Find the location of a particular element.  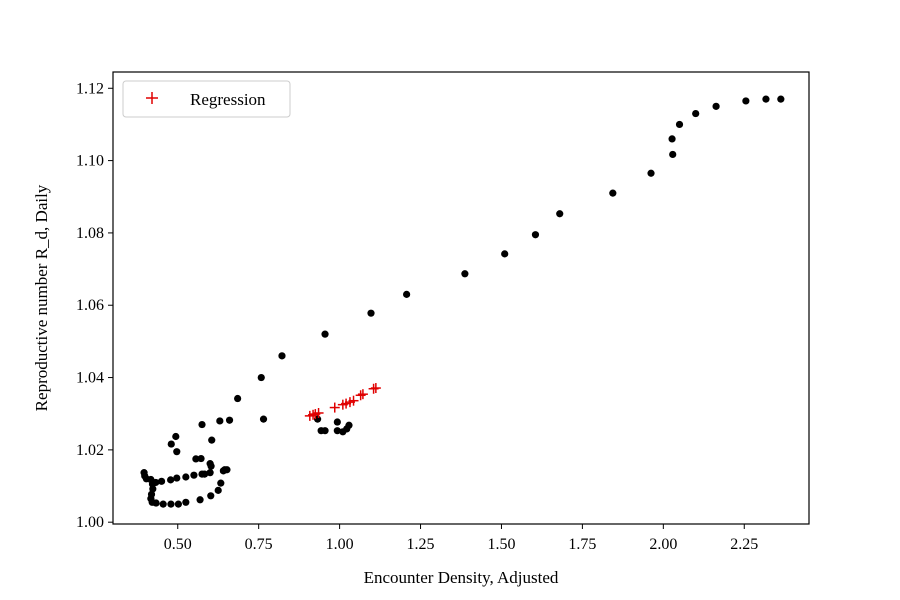

y-tick-label: 1.06 is located at coordinates (90, 305).